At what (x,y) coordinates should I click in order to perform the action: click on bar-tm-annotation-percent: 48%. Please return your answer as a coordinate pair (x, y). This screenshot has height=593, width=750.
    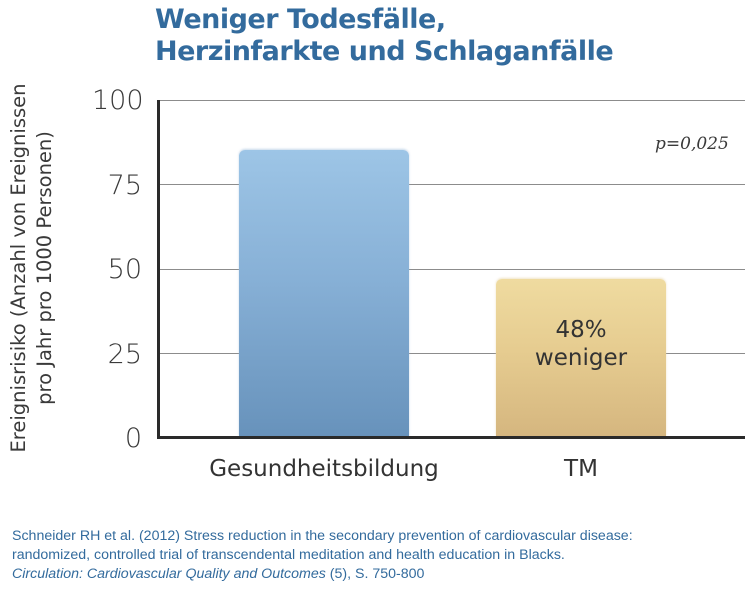
    Looking at the image, I should click on (581, 330).